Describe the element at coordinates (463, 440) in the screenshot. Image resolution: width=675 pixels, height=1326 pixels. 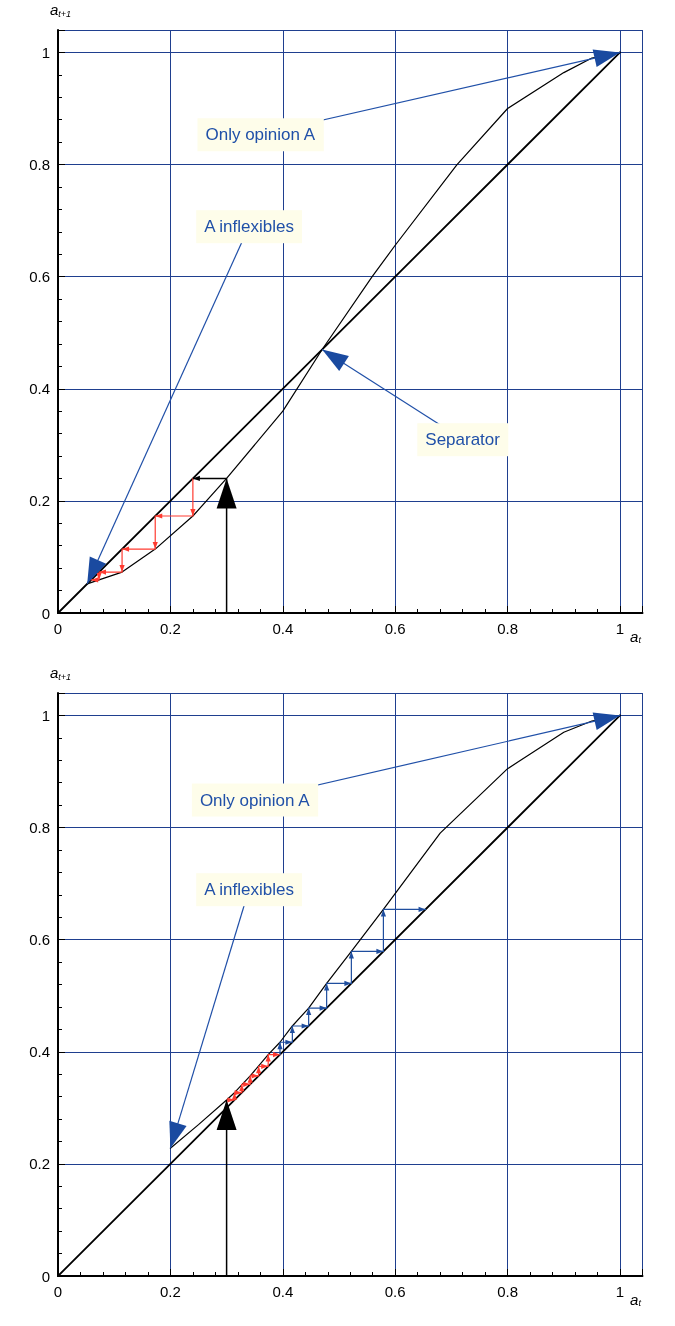
I see `annotation: Separator` at that location.